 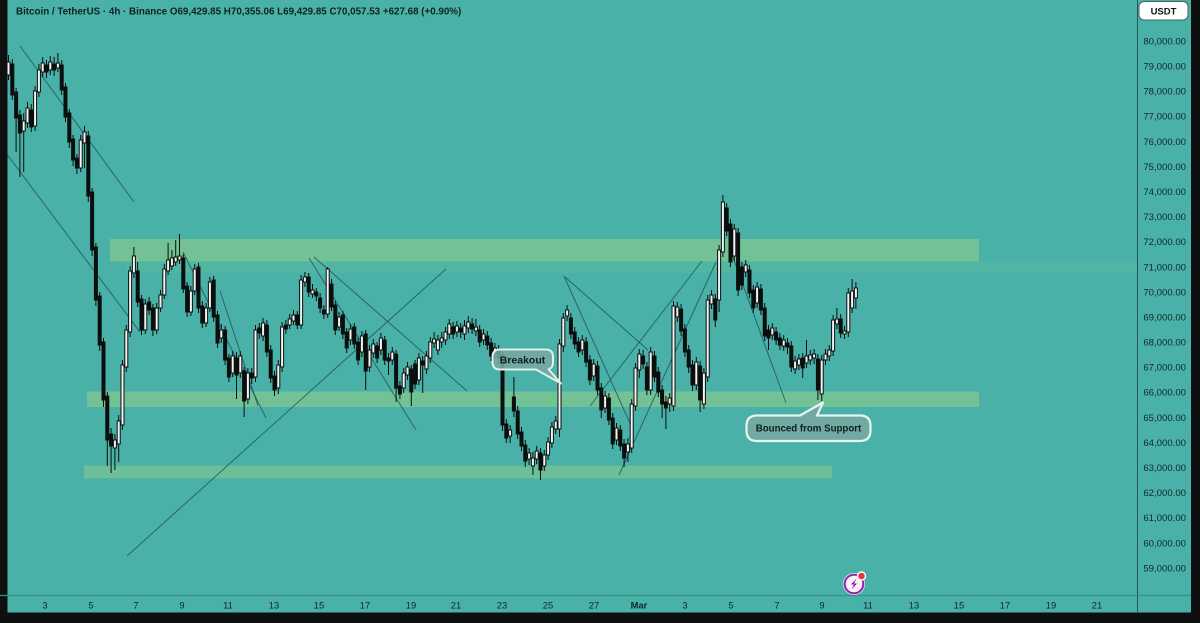 I want to click on svg-text: 75,000.00, so click(x=1164, y=167).